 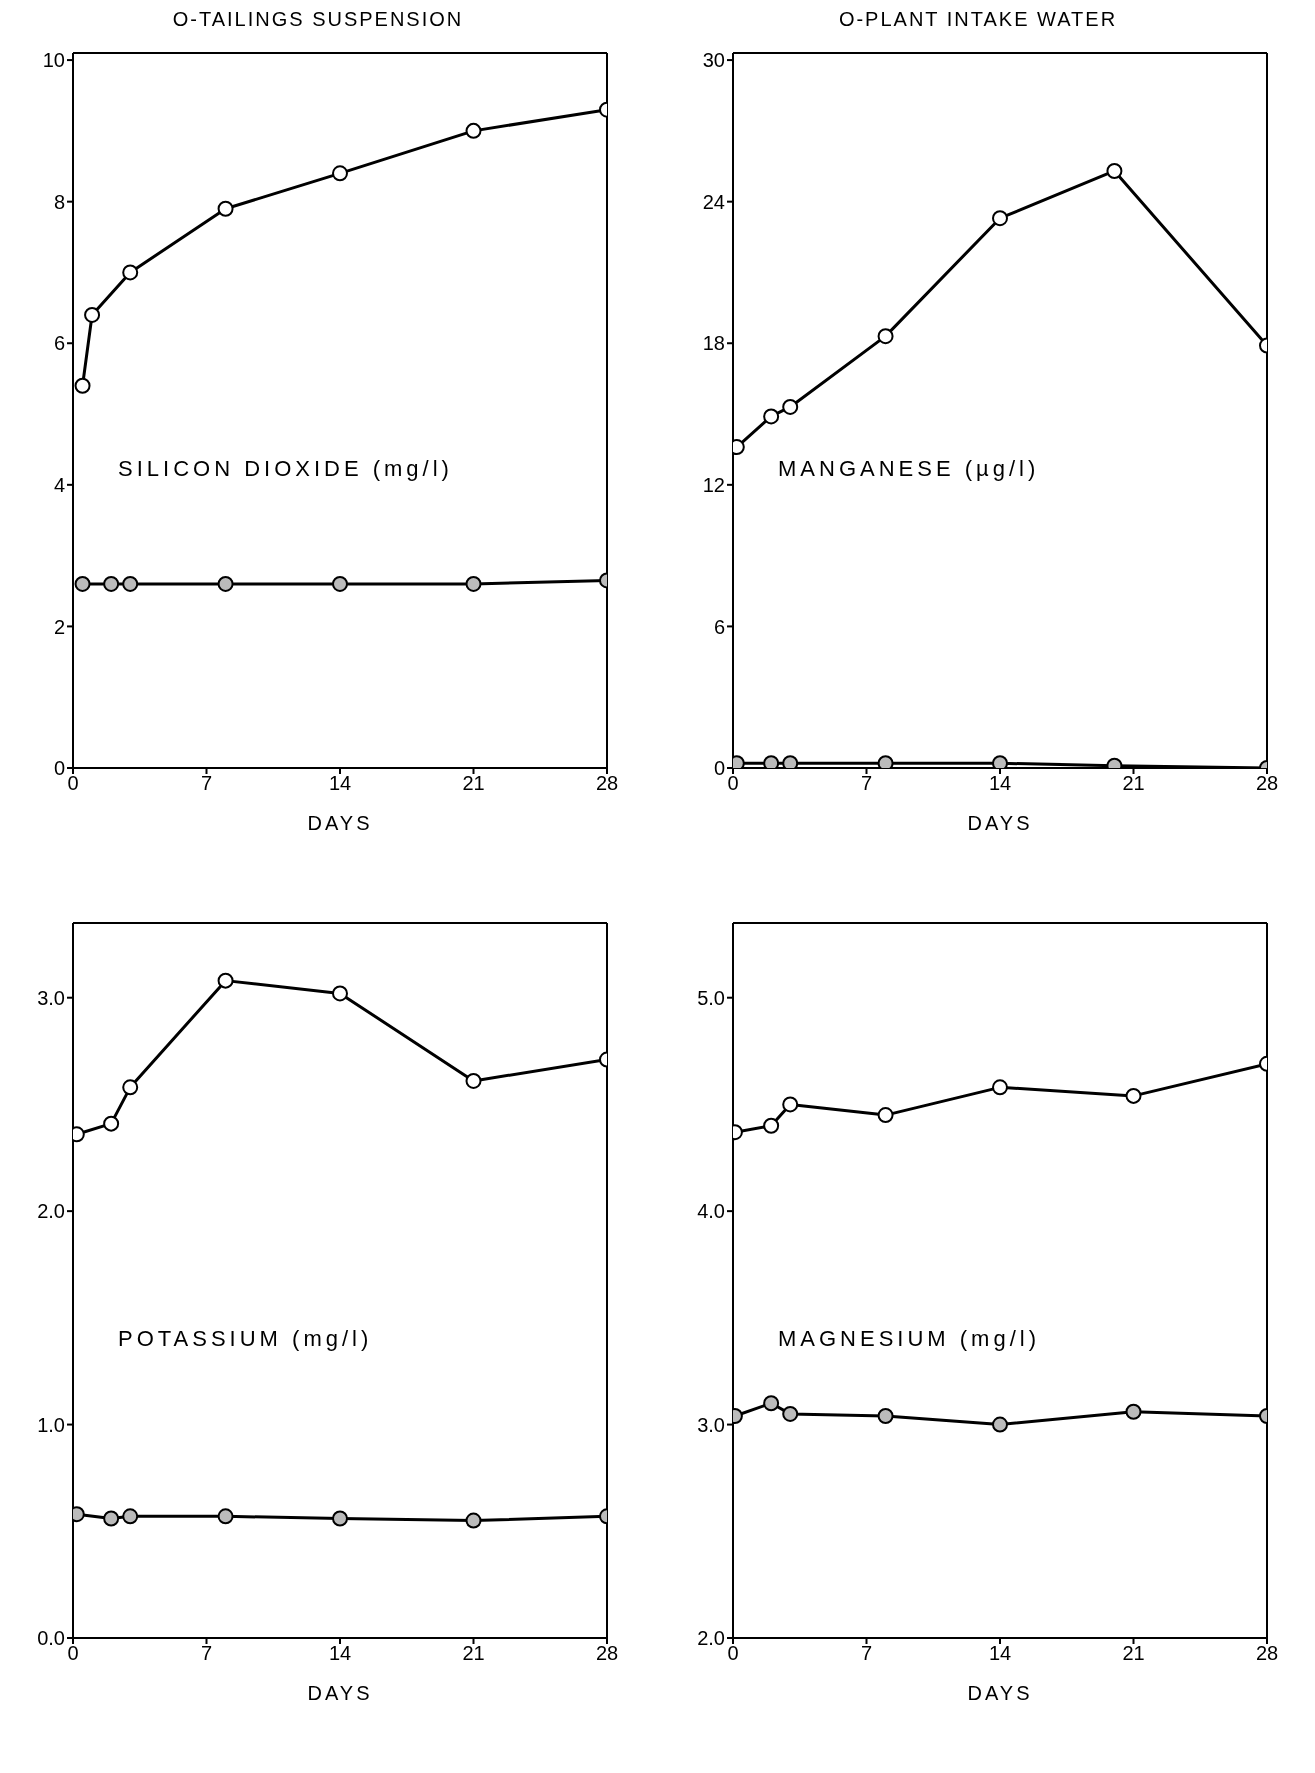 What do you see at coordinates (51, 1424) in the screenshot?
I see `y-tick-label: 1.0` at bounding box center [51, 1424].